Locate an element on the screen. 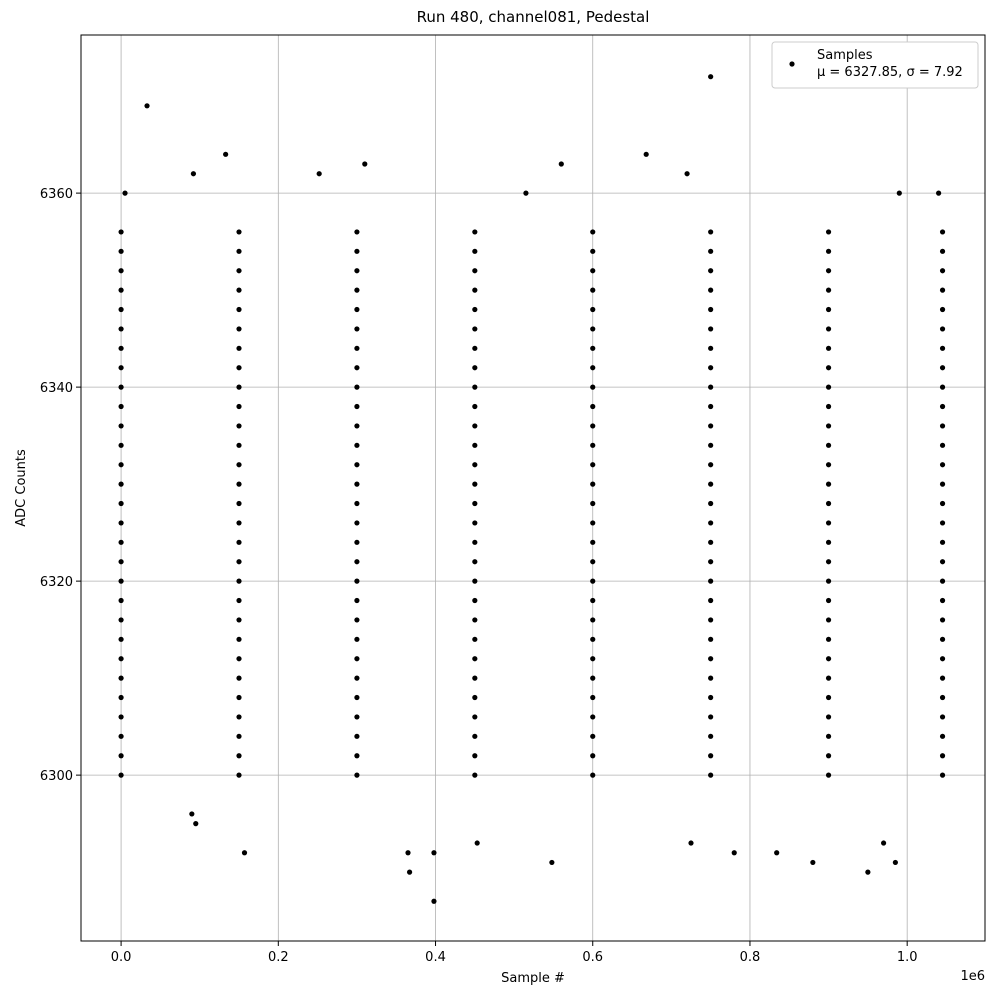 The width and height of the screenshot is (1000, 1004). legend-label: Samples is located at coordinates (845, 55).